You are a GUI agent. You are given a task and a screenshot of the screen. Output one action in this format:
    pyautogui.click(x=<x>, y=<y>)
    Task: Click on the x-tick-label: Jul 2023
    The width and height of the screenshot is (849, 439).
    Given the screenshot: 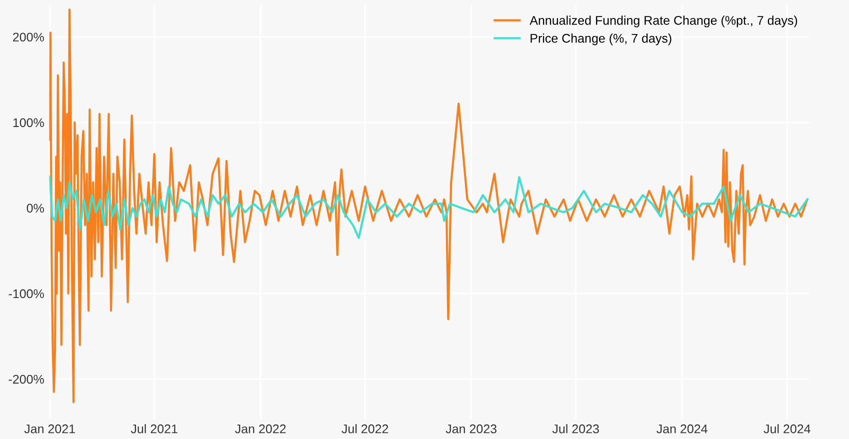 What is the action you would take?
    pyautogui.click(x=575, y=429)
    